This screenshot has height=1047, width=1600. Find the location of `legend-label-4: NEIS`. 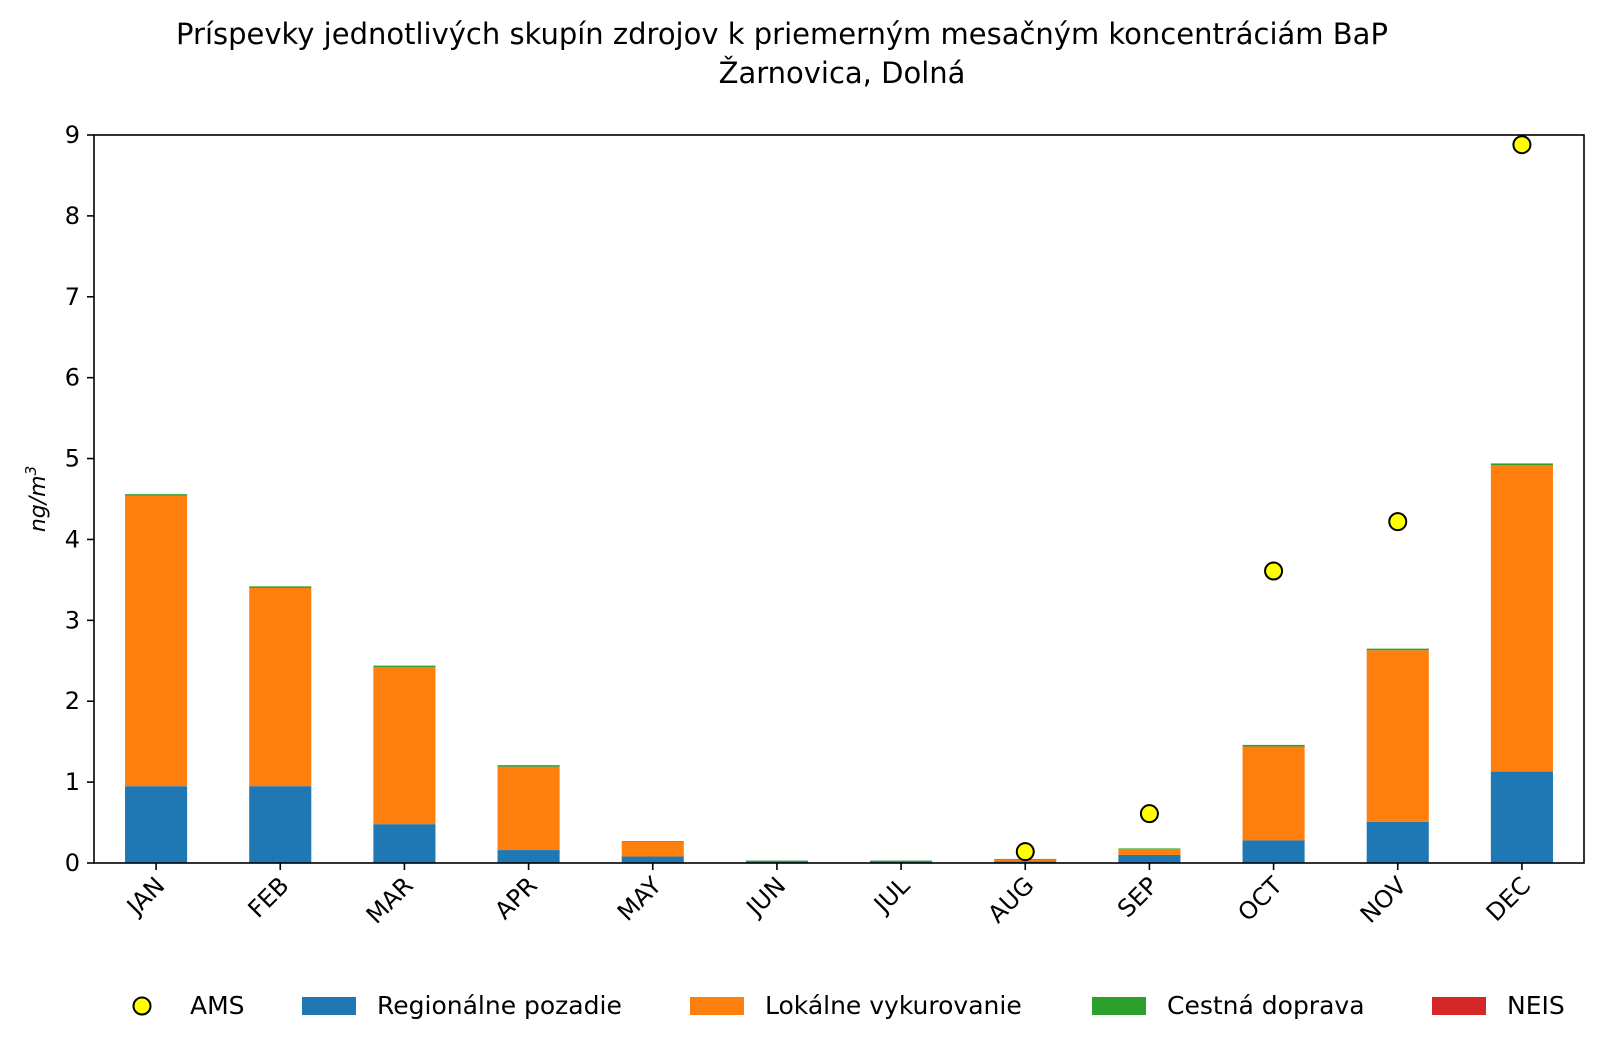

legend-label-4: NEIS is located at coordinates (1536, 1005).